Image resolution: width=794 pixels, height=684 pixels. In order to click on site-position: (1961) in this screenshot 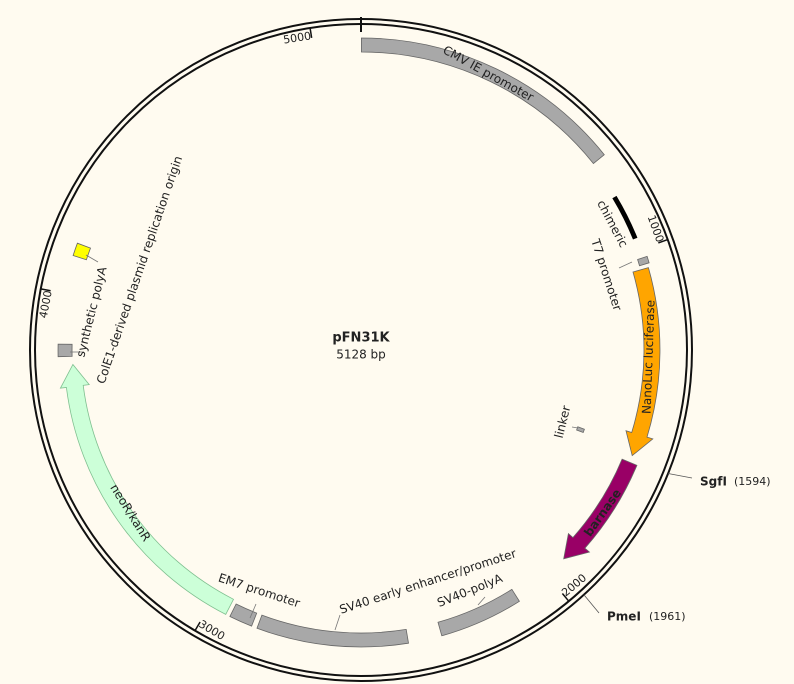, I will do `click(667, 616)`.